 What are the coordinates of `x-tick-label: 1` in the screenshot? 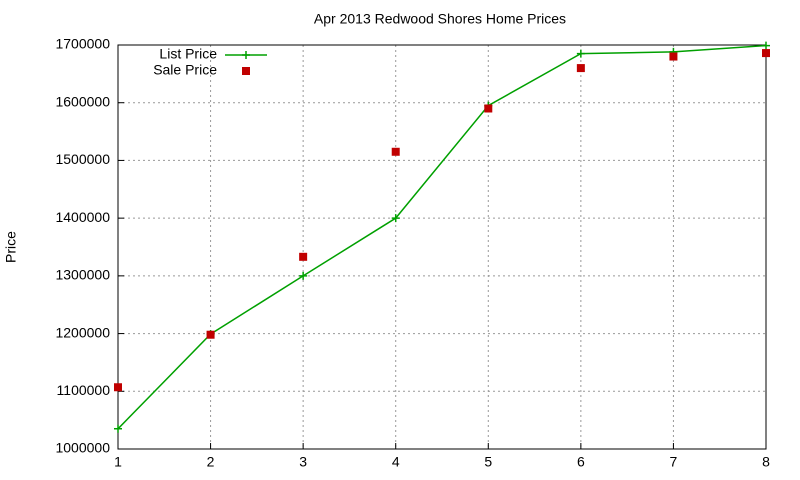 It's located at (118, 462).